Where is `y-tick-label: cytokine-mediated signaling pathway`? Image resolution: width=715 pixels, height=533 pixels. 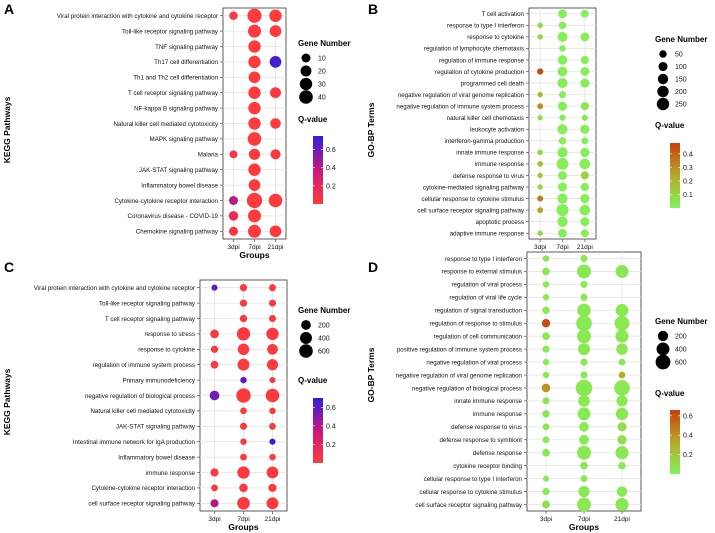 y-tick-label: cytokine-mediated signaling pathway is located at coordinates (474, 187).